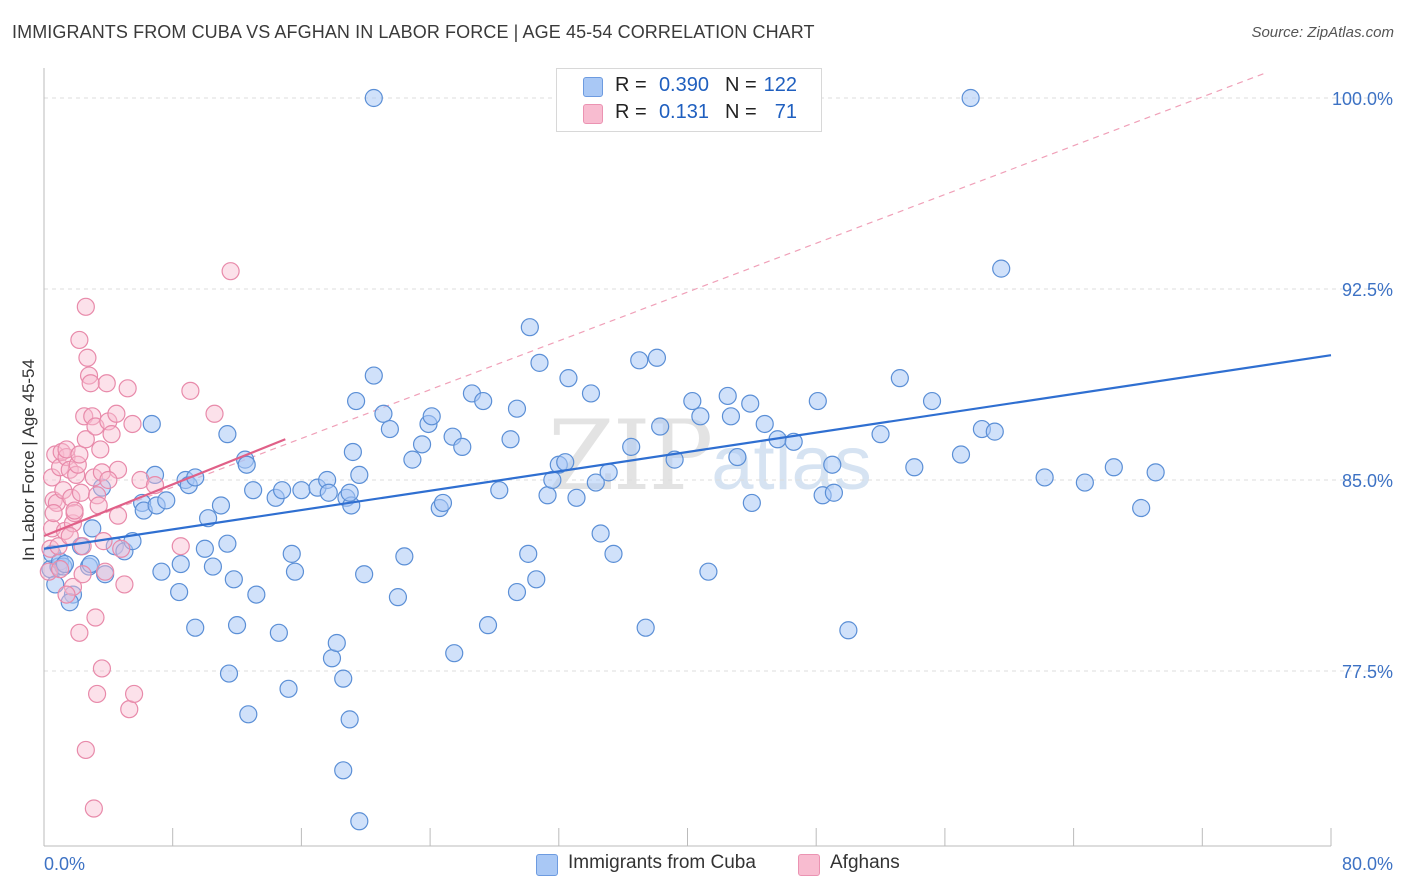 The height and width of the screenshot is (892, 1406). I want to click on r-label: R =, so click(631, 85).